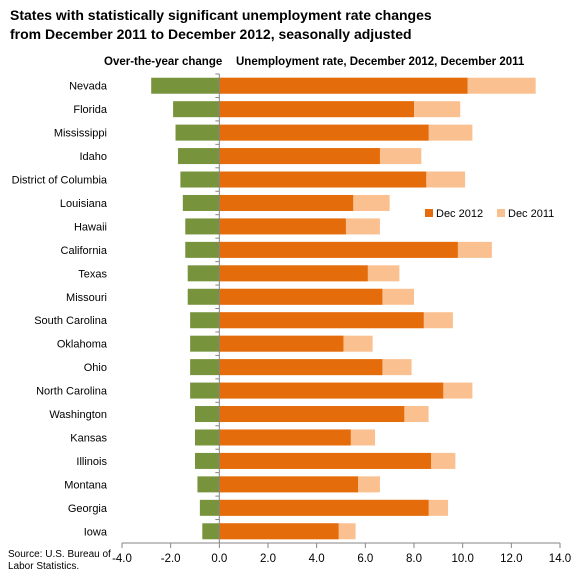 Image resolution: width=580 pixels, height=580 pixels. What do you see at coordinates (560, 559) in the screenshot?
I see `x-tick-label: 14.0` at bounding box center [560, 559].